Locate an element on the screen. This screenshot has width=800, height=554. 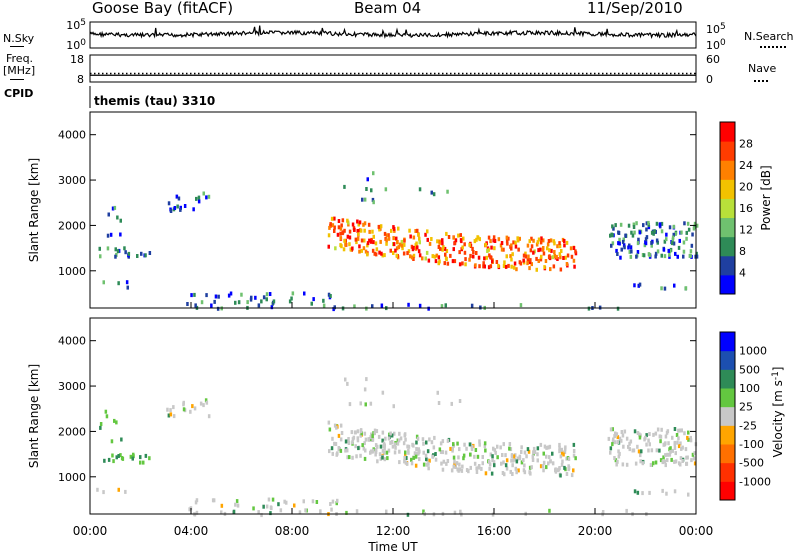
freq-right-tick-top: 60 is located at coordinates (713, 59).